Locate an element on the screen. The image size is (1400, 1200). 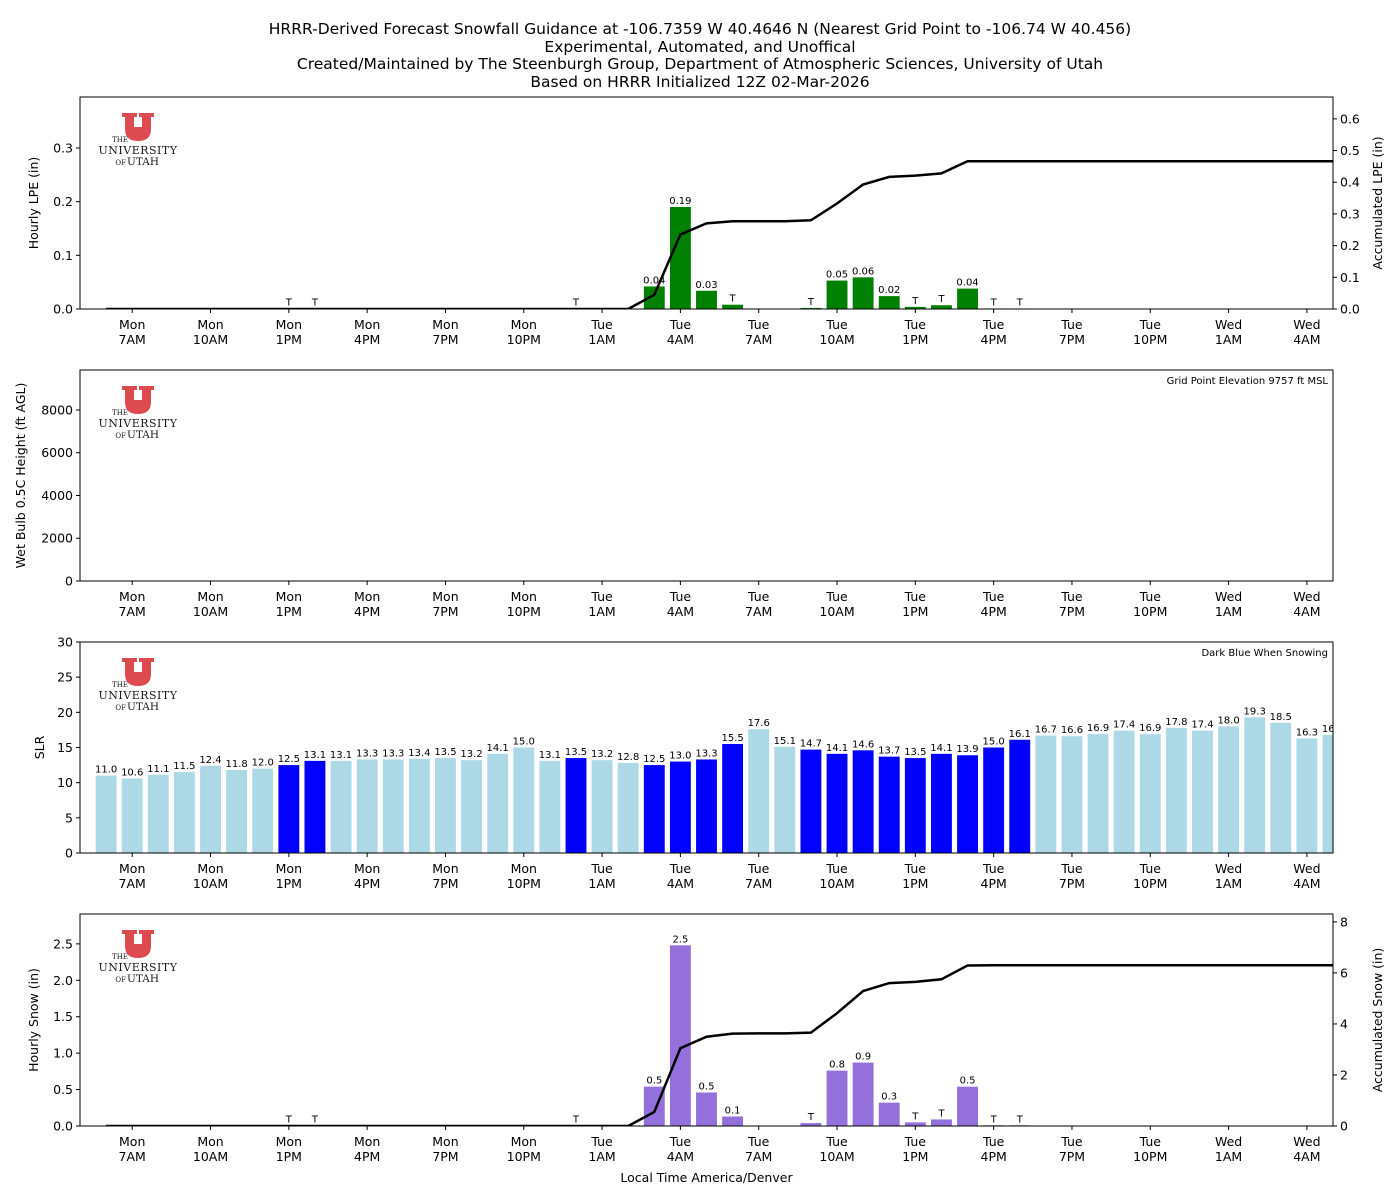
bar-label: 17.6 is located at coordinates (759, 723).